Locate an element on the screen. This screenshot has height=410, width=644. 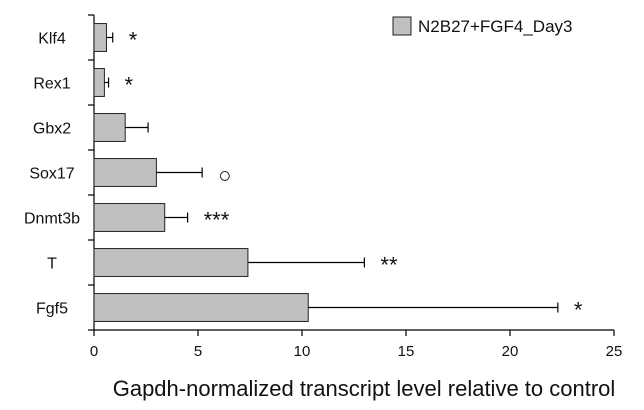
category-label: Gbx2 is located at coordinates (52, 129).